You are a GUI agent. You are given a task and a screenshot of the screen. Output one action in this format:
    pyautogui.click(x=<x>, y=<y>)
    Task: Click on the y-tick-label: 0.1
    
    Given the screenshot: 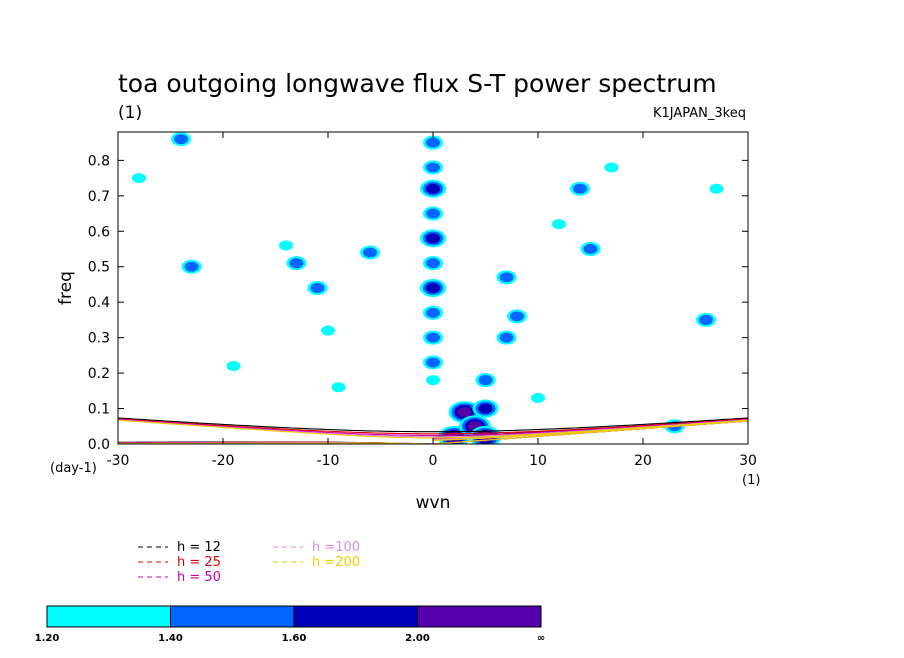 What is the action you would take?
    pyautogui.click(x=99, y=410)
    